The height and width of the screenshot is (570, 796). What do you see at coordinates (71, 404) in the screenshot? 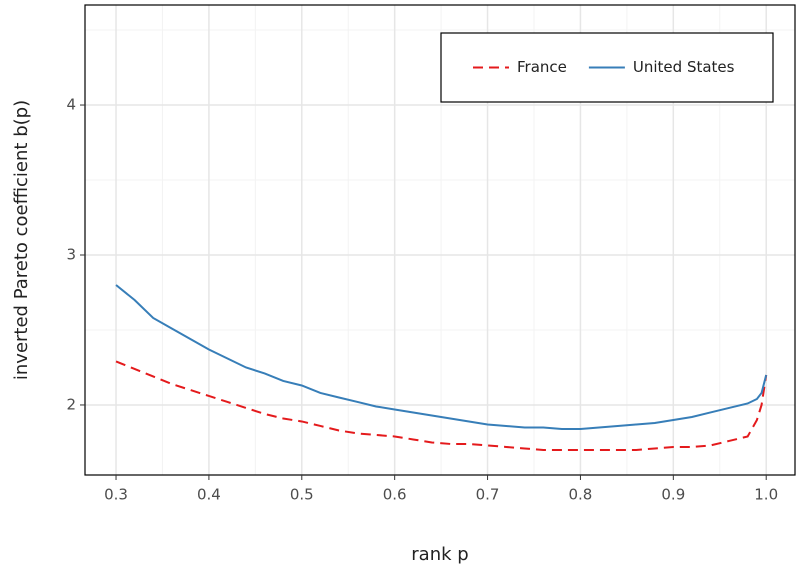
I see `y-tick-label: 2` at bounding box center [71, 404].